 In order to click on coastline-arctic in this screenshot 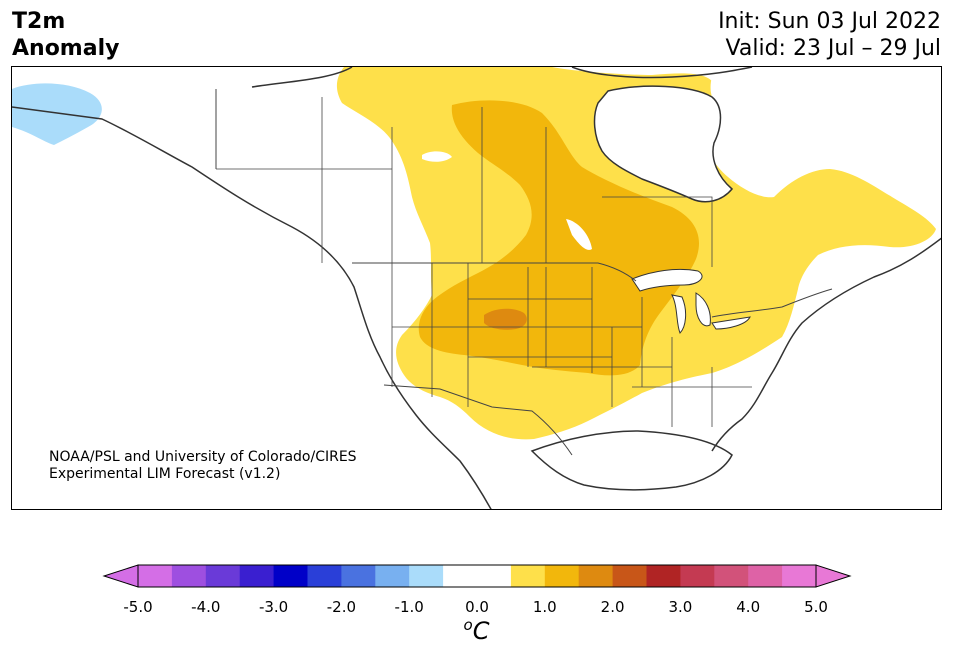, I will do `click(502, 77)`.